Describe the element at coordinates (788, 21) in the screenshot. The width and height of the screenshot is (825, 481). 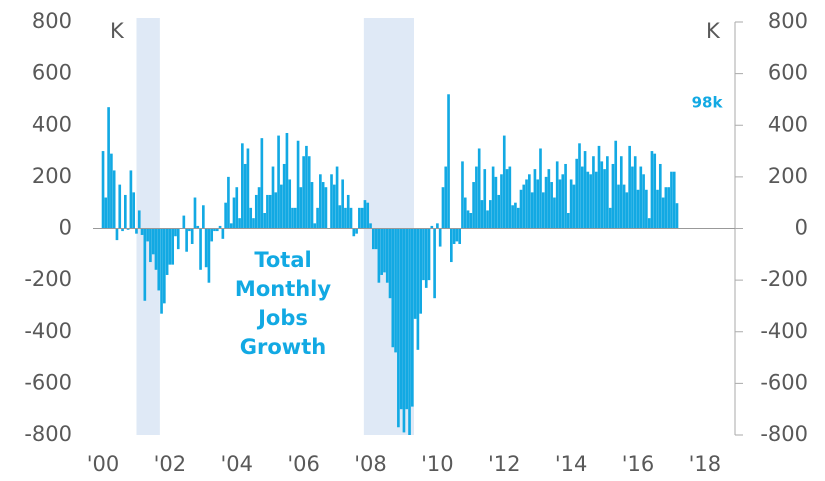
I see `y2-tick-label: 800` at that location.